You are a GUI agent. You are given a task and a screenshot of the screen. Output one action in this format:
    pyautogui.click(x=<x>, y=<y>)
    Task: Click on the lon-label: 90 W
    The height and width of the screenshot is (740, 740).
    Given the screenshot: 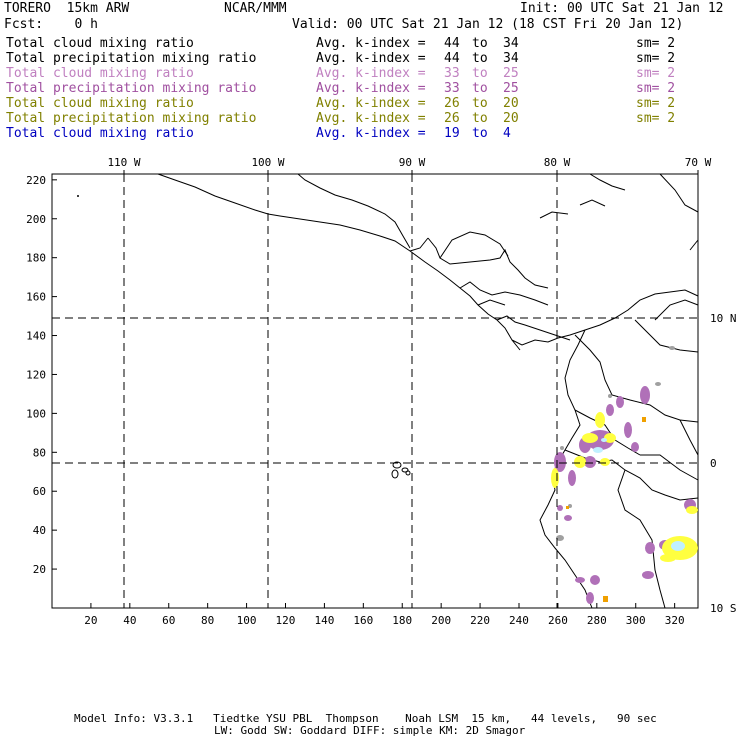 What is the action you would take?
    pyautogui.click(x=412, y=162)
    